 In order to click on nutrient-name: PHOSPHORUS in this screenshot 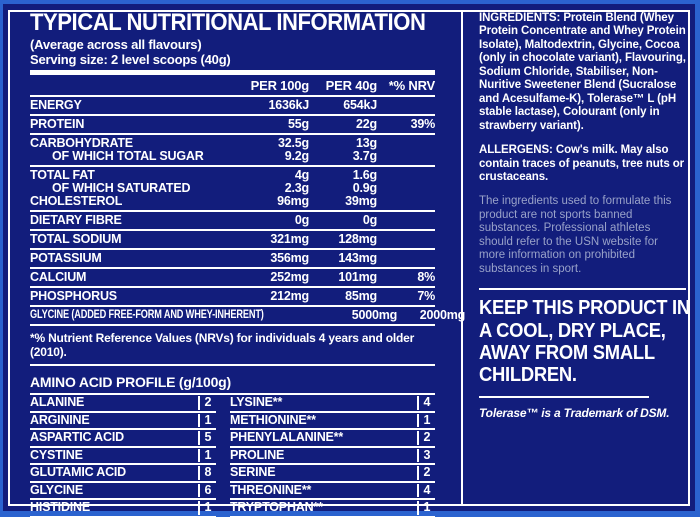, I will do `click(73, 296)`.